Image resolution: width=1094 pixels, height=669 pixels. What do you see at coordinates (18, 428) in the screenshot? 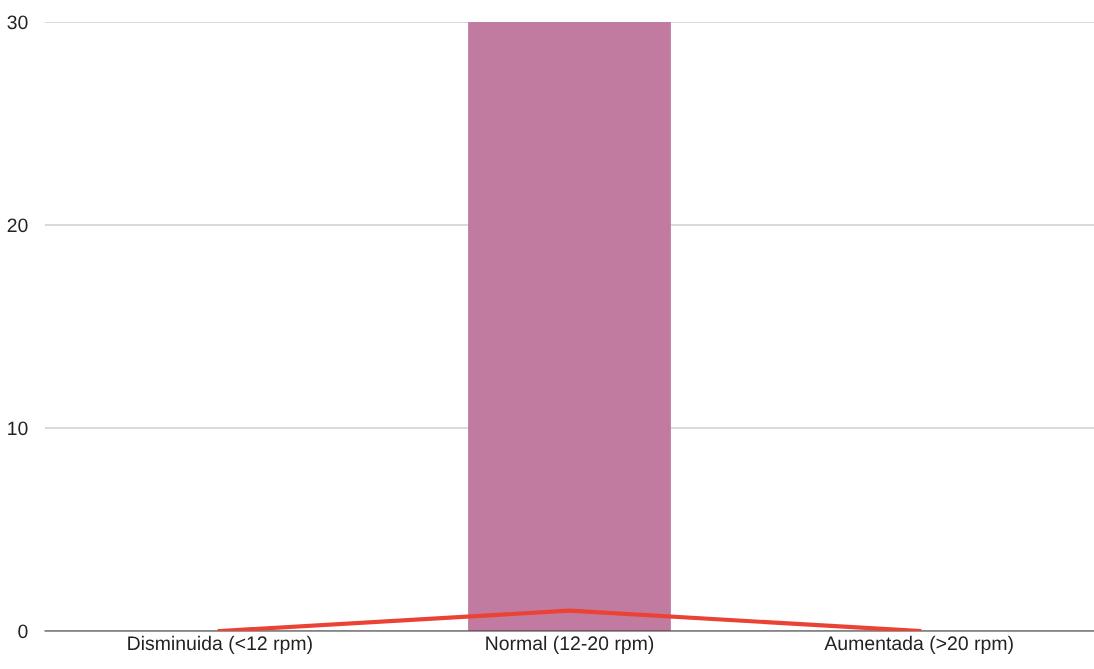
I see `y-tick-label: 10` at bounding box center [18, 428].